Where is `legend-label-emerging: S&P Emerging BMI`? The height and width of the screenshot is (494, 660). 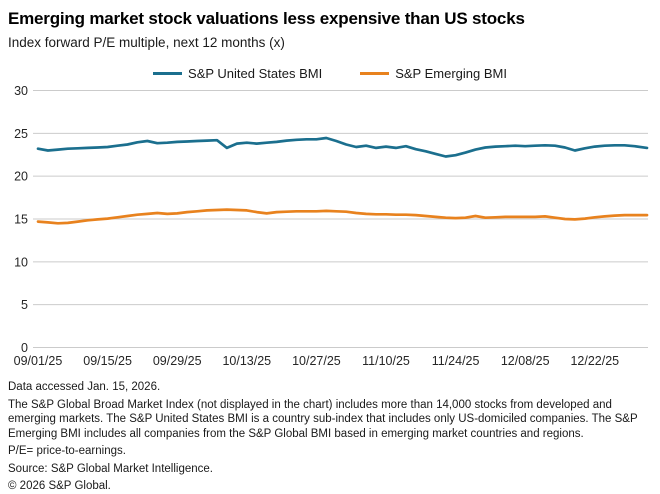 legend-label-emerging: S&P Emerging BMI is located at coordinates (451, 73).